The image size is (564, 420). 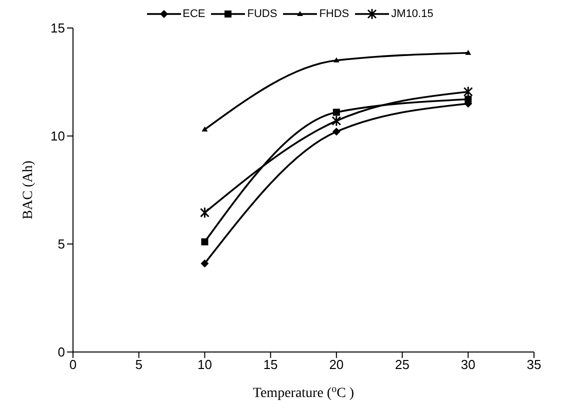 What do you see at coordinates (57, 136) in the screenshot?
I see `y-tick-label: 10` at bounding box center [57, 136].